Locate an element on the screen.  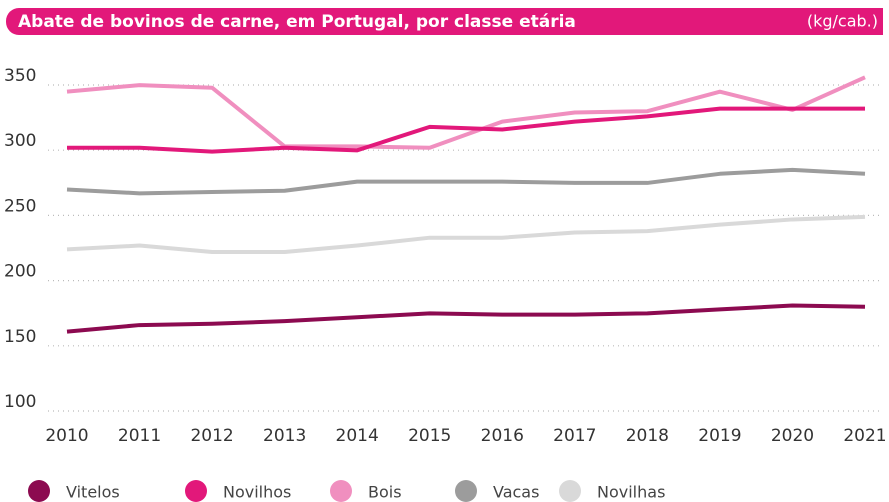
unit-label: (kg/cab.) is located at coordinates (842, 21).